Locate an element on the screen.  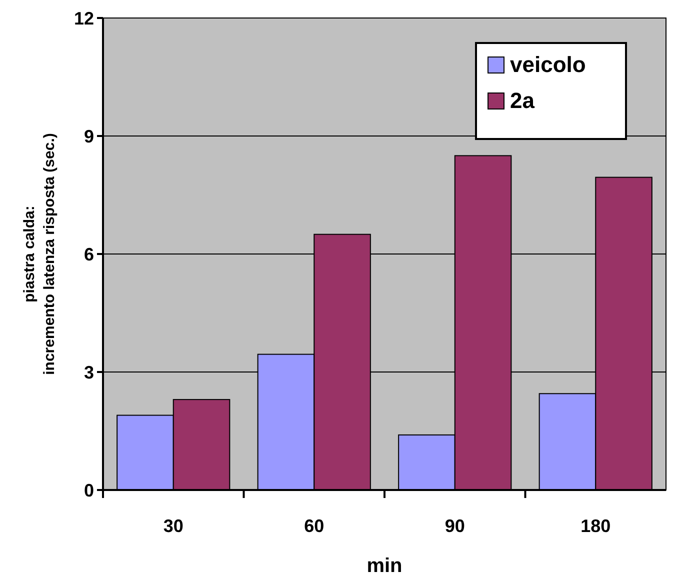
x-tick-label: 180 is located at coordinates (595, 526).